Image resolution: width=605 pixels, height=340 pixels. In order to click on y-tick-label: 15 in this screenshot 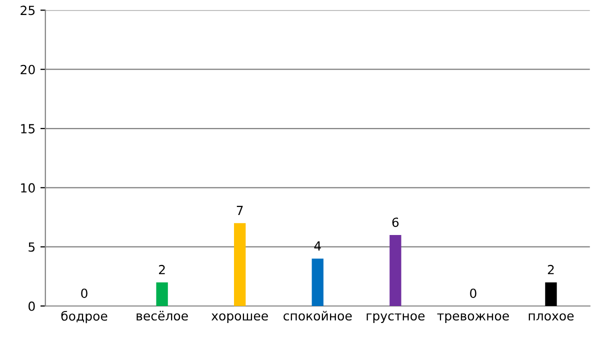, I will do `click(28, 129)`.